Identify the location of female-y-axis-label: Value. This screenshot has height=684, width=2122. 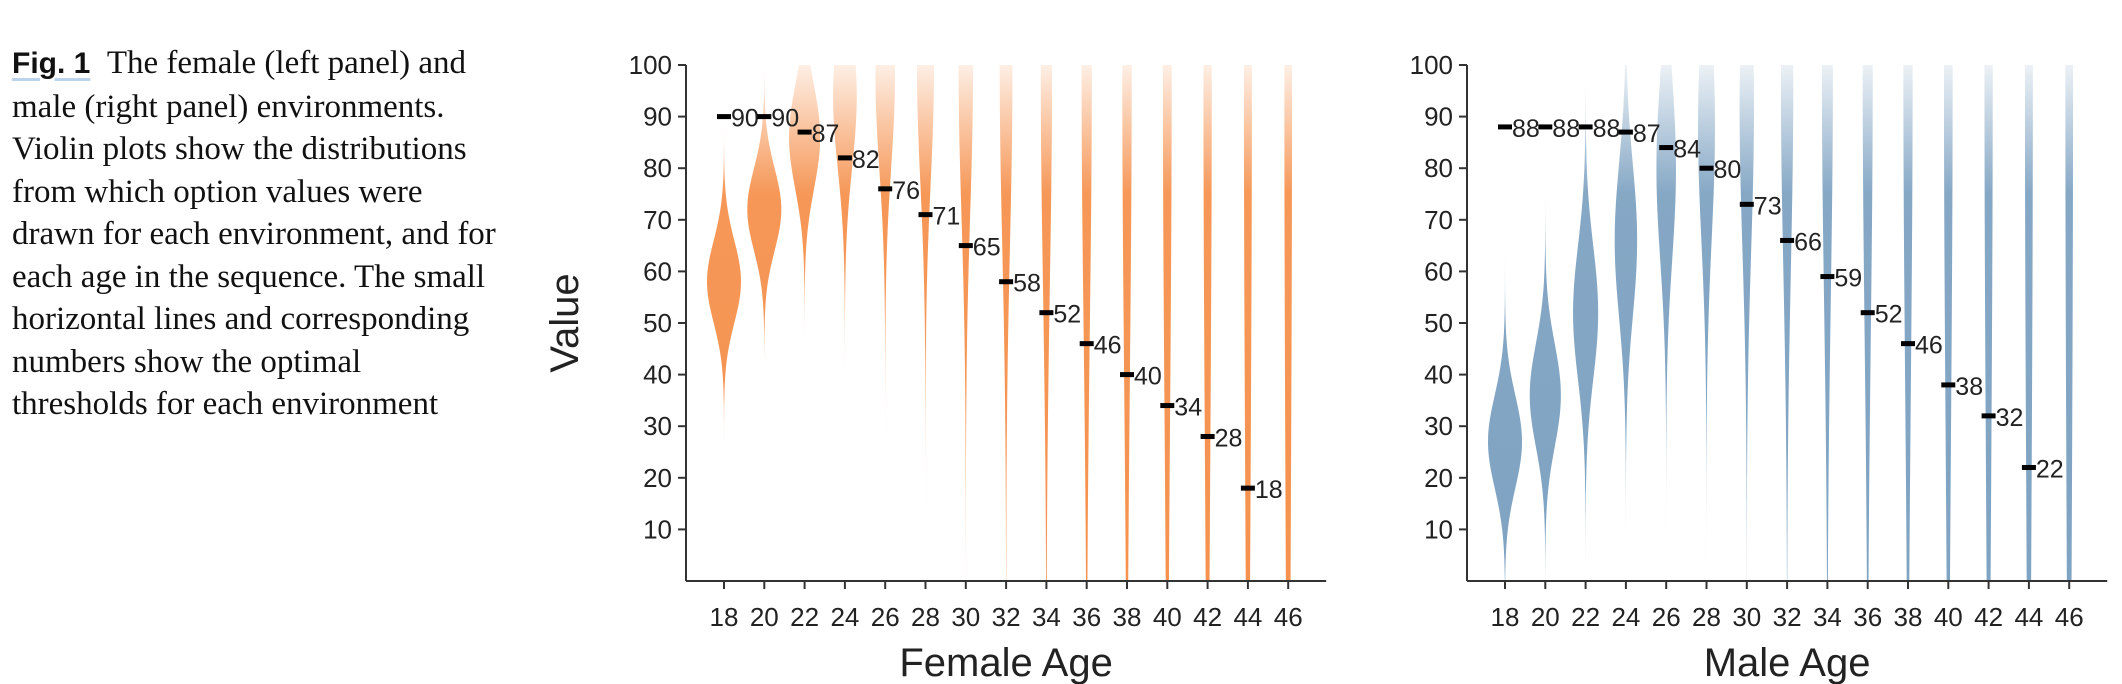
(565, 322).